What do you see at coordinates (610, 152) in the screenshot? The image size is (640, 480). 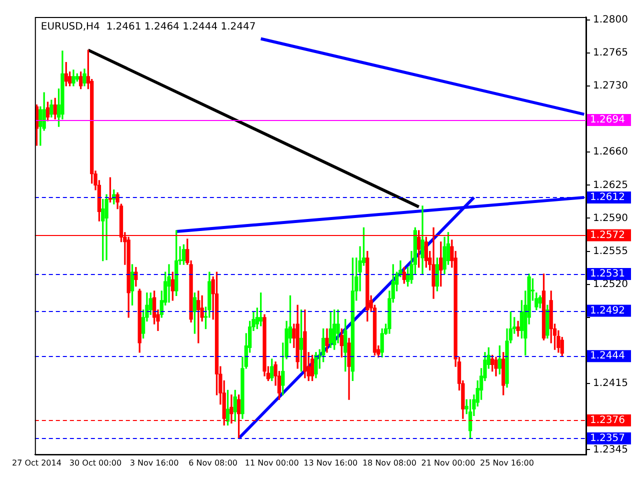 I see `y-tick-label: 1.2660` at bounding box center [610, 152].